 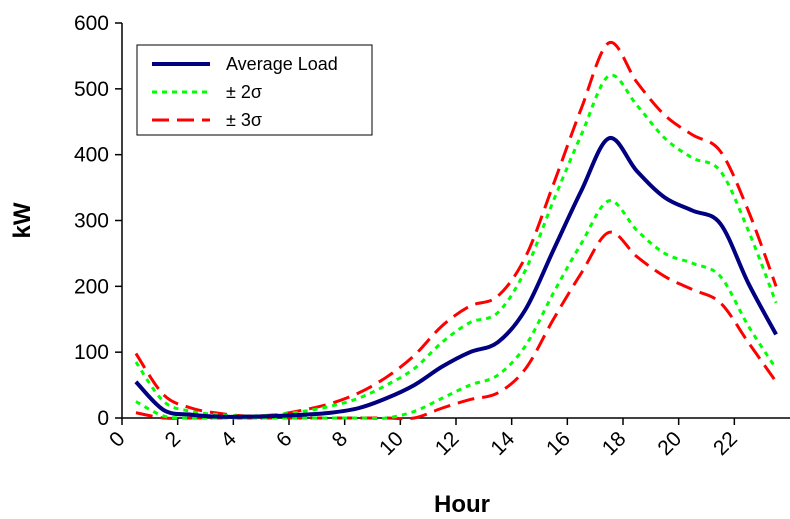 What do you see at coordinates (423, 439) in the screenshot?
I see `x-ticks: 0 2 4 6 8 10 12 14 16 18 20 22` at bounding box center [423, 439].